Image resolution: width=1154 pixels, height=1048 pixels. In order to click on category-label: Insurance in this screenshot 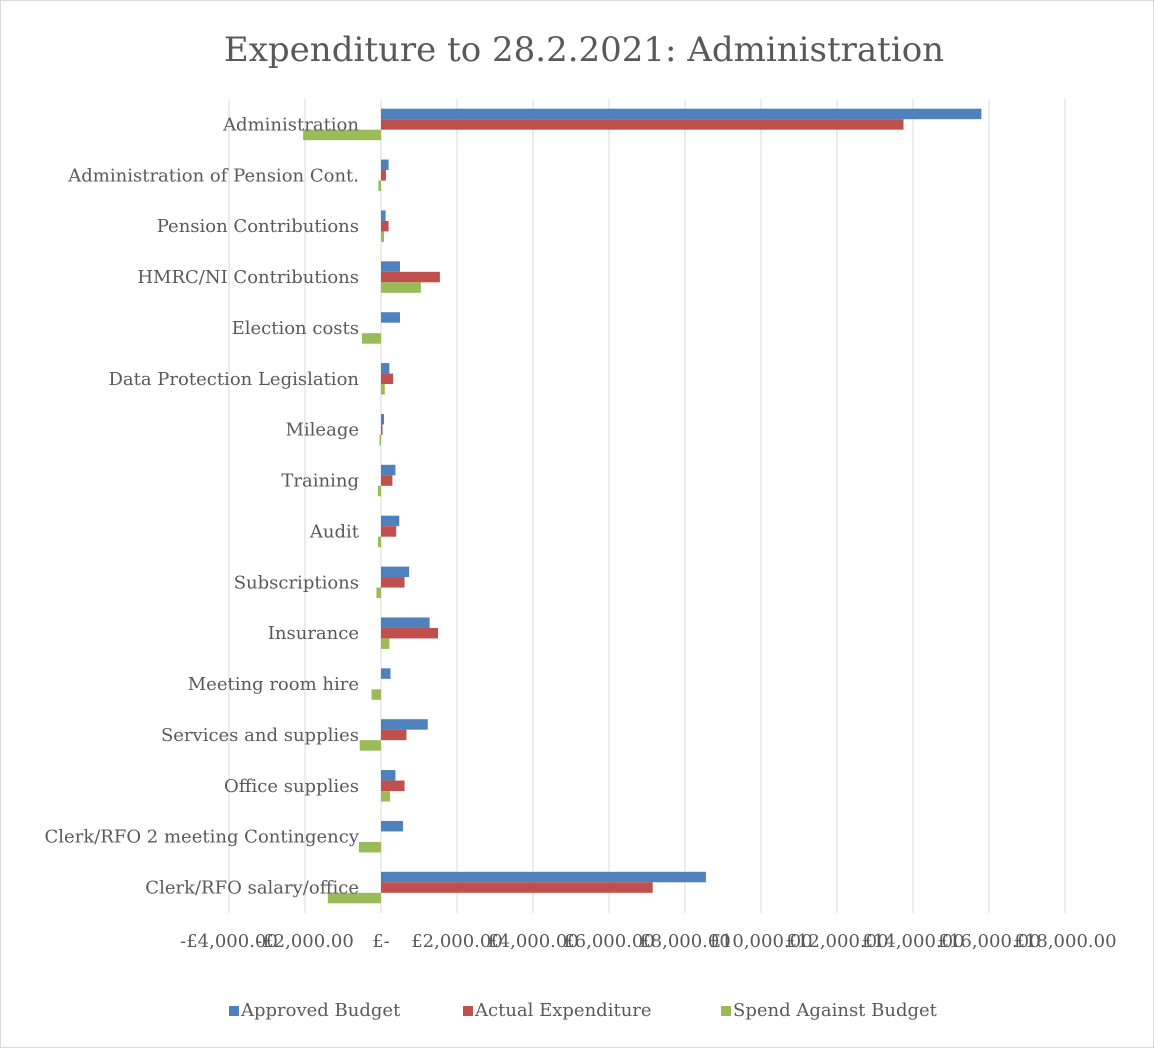, I will do `click(313, 633)`.